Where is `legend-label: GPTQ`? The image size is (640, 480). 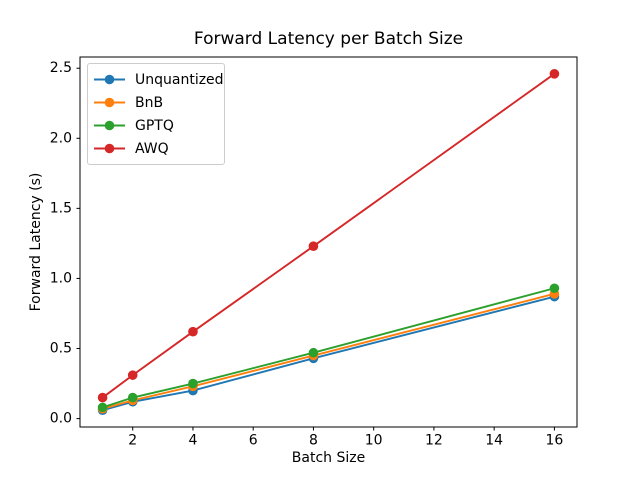
legend-label: GPTQ is located at coordinates (154, 125).